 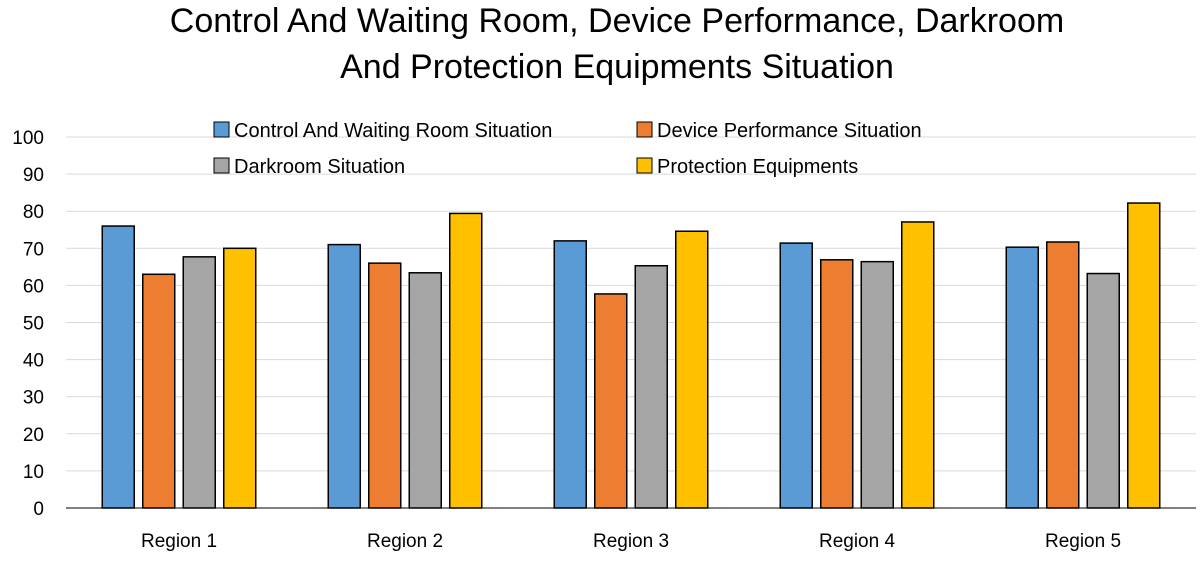 What do you see at coordinates (405, 541) in the screenshot?
I see `x-category-label: Region 2` at bounding box center [405, 541].